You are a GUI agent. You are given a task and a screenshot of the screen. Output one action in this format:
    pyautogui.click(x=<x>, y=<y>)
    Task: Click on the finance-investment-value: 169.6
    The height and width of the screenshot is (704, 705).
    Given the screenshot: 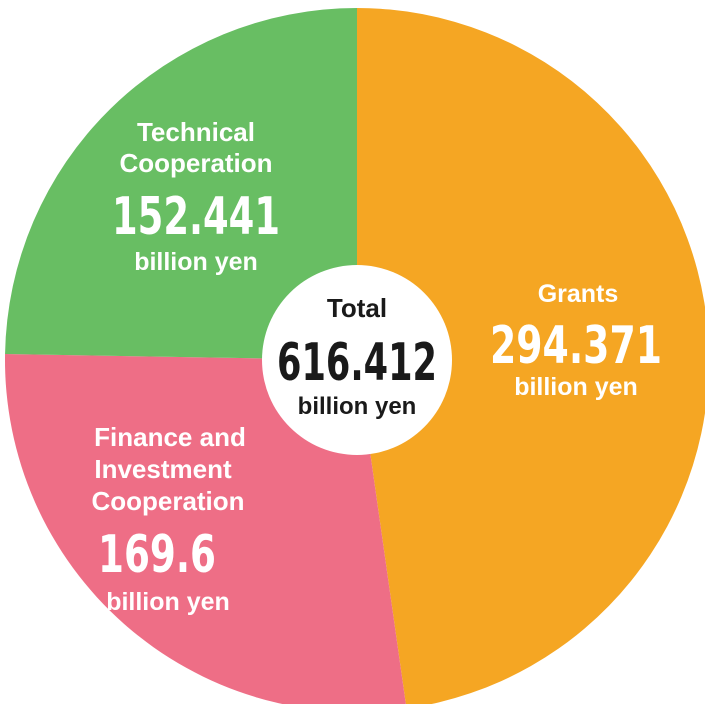 What is the action you would take?
    pyautogui.click(x=157, y=555)
    